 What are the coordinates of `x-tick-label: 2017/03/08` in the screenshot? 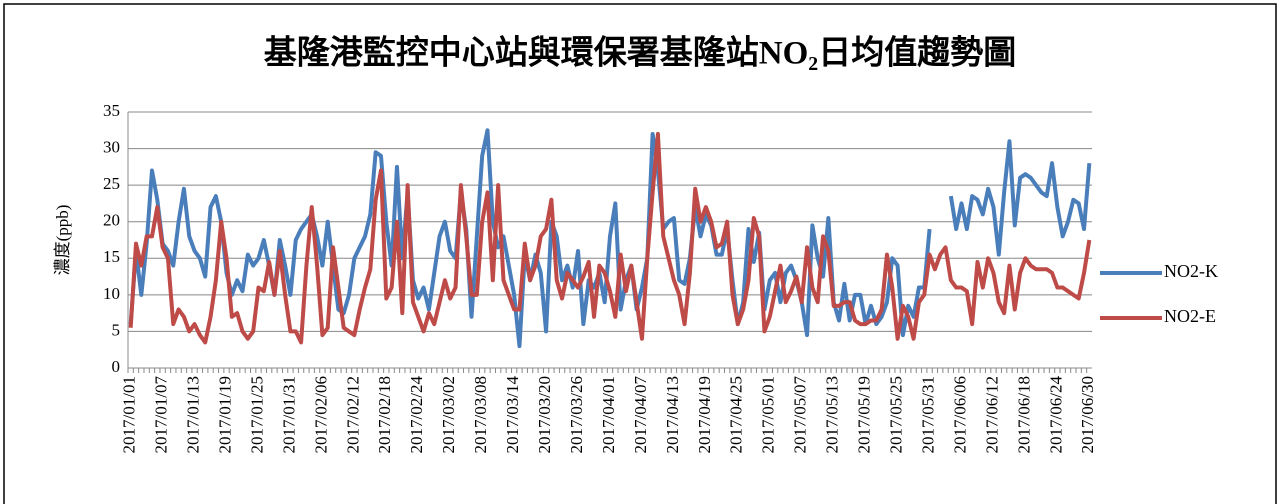 It's located at (480, 414).